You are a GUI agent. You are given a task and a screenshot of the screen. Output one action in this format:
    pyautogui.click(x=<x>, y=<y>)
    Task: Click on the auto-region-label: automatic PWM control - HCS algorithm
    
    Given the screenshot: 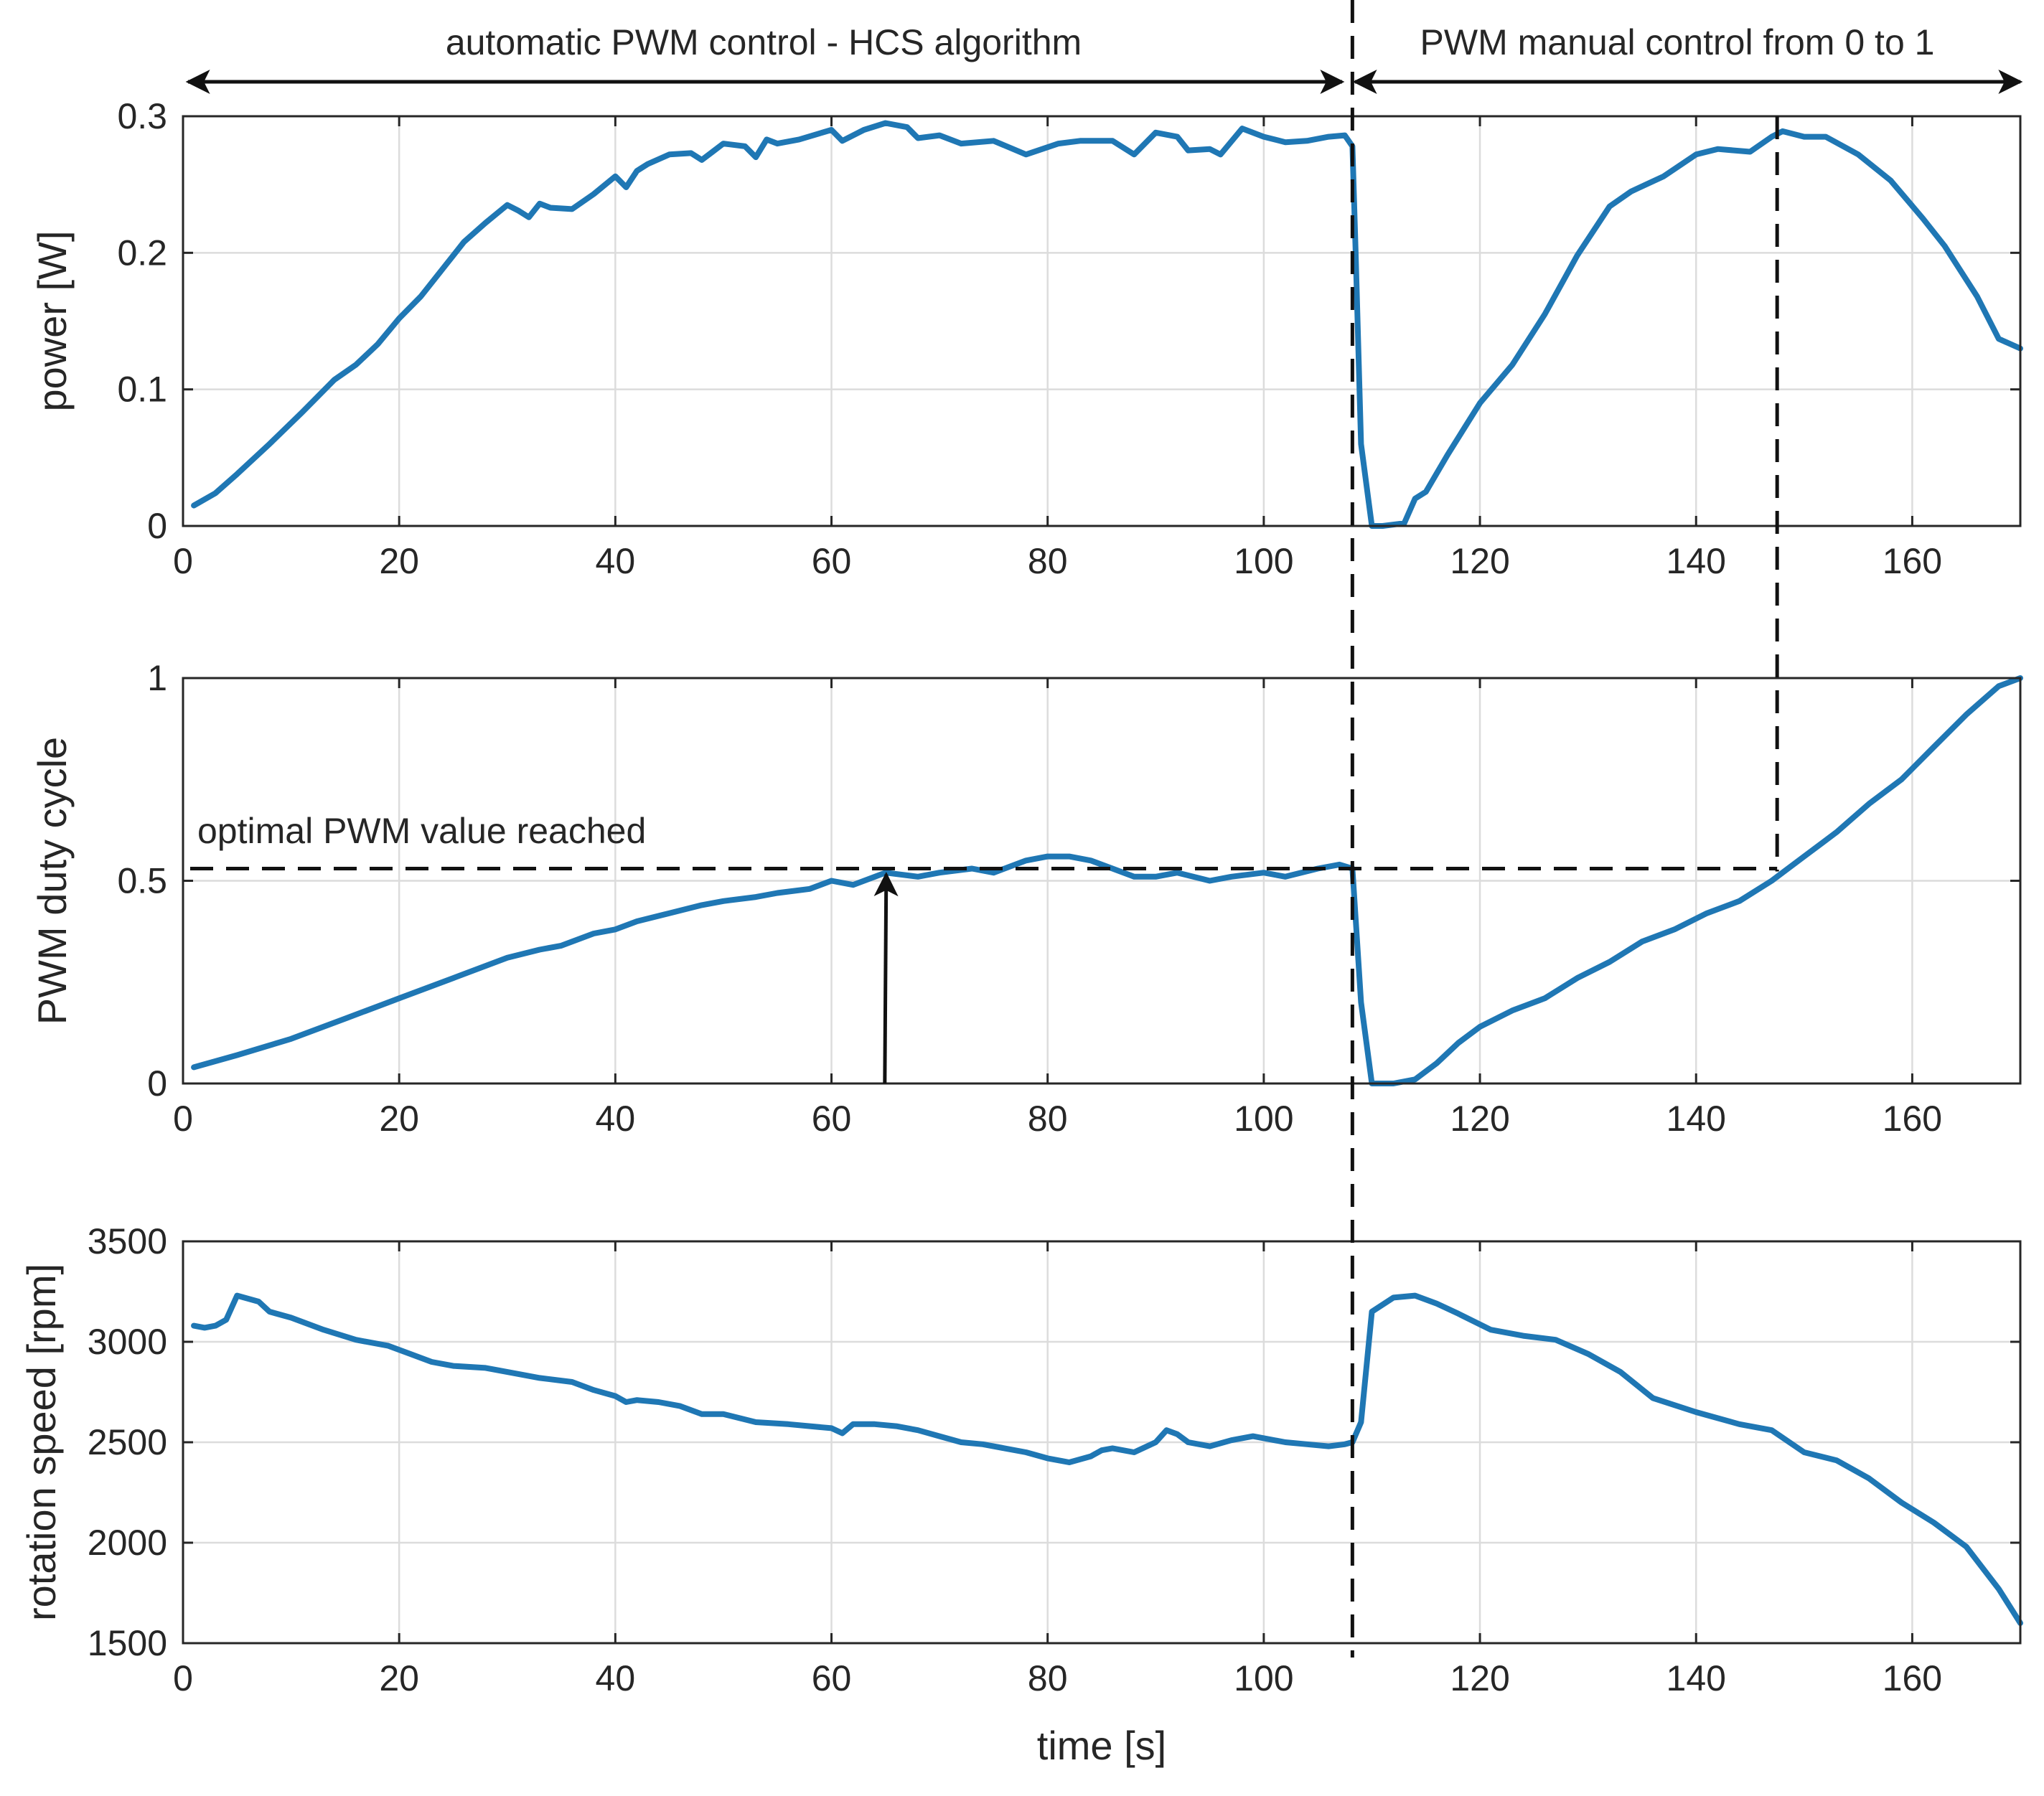 What is the action you would take?
    pyautogui.click(x=764, y=42)
    